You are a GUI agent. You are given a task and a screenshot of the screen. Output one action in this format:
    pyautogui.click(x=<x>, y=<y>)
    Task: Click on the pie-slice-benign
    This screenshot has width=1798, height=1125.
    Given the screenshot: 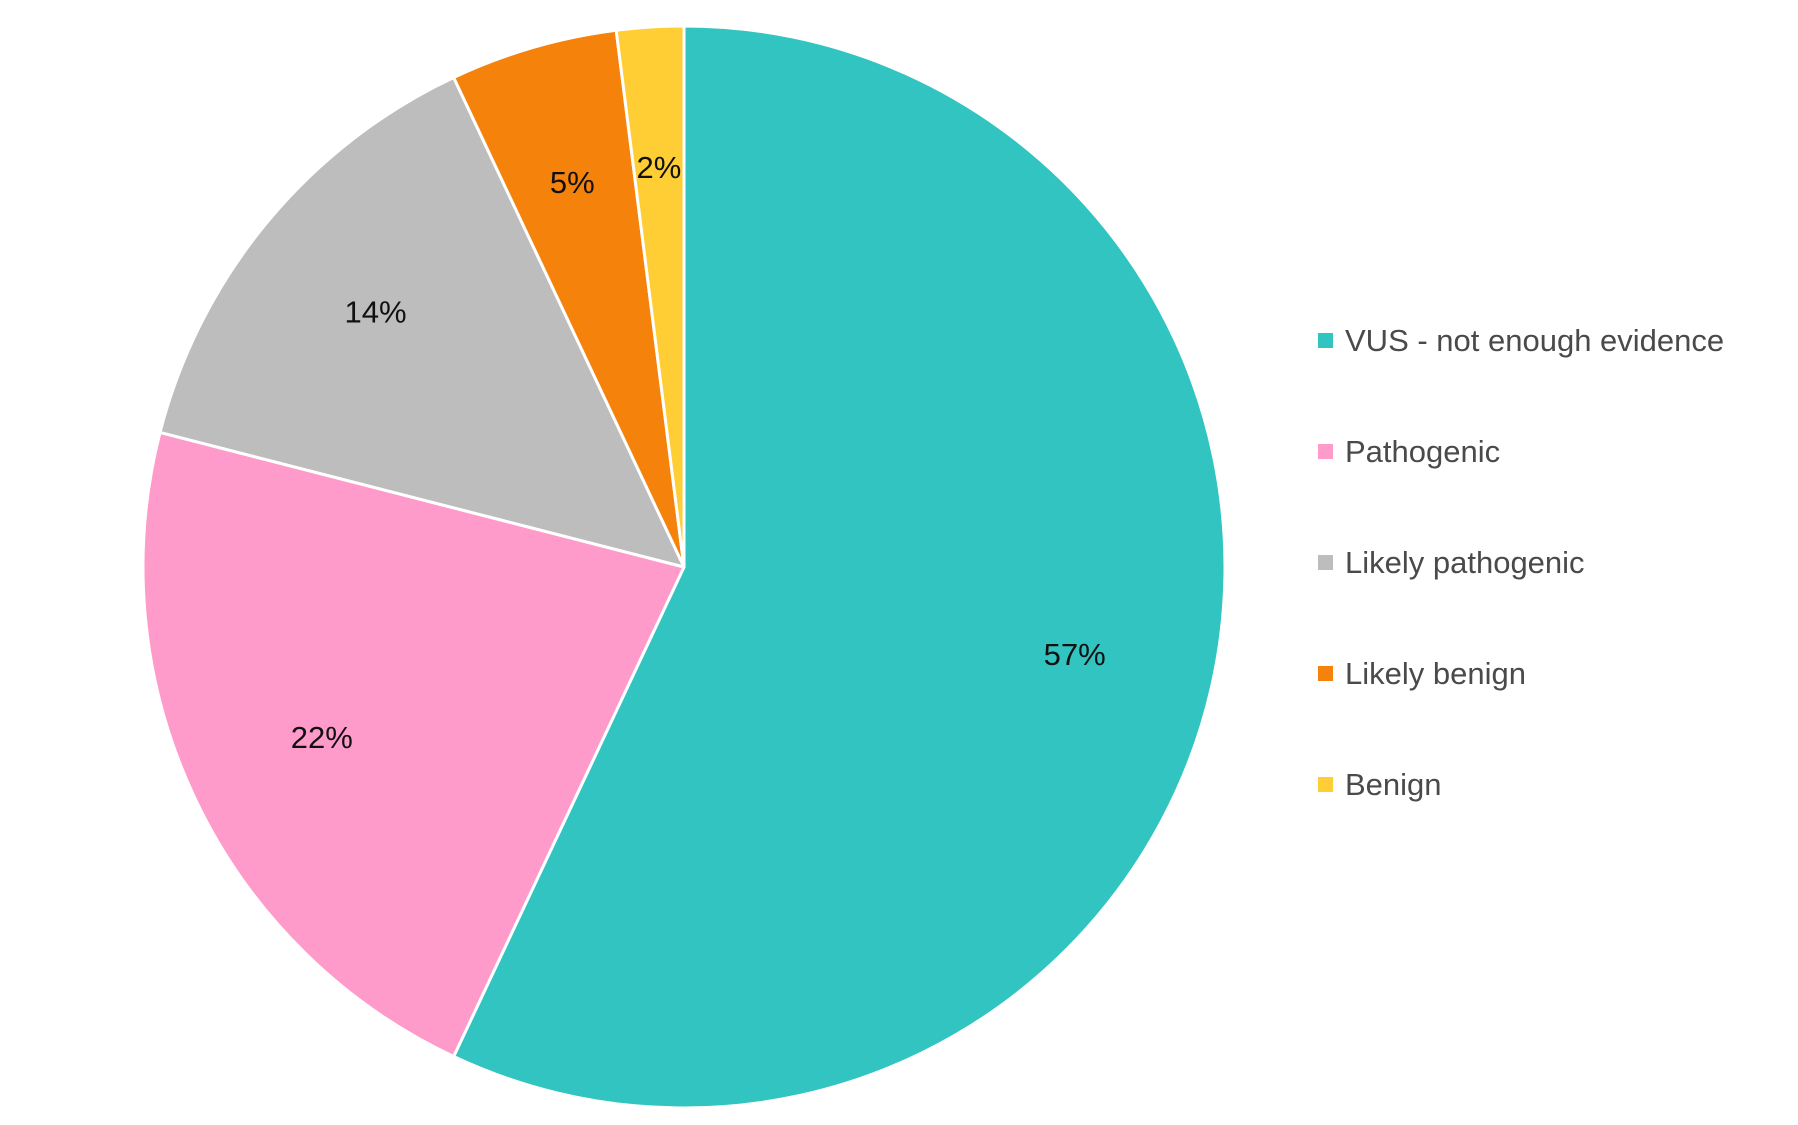 What is the action you would take?
    pyautogui.click(x=650, y=296)
    